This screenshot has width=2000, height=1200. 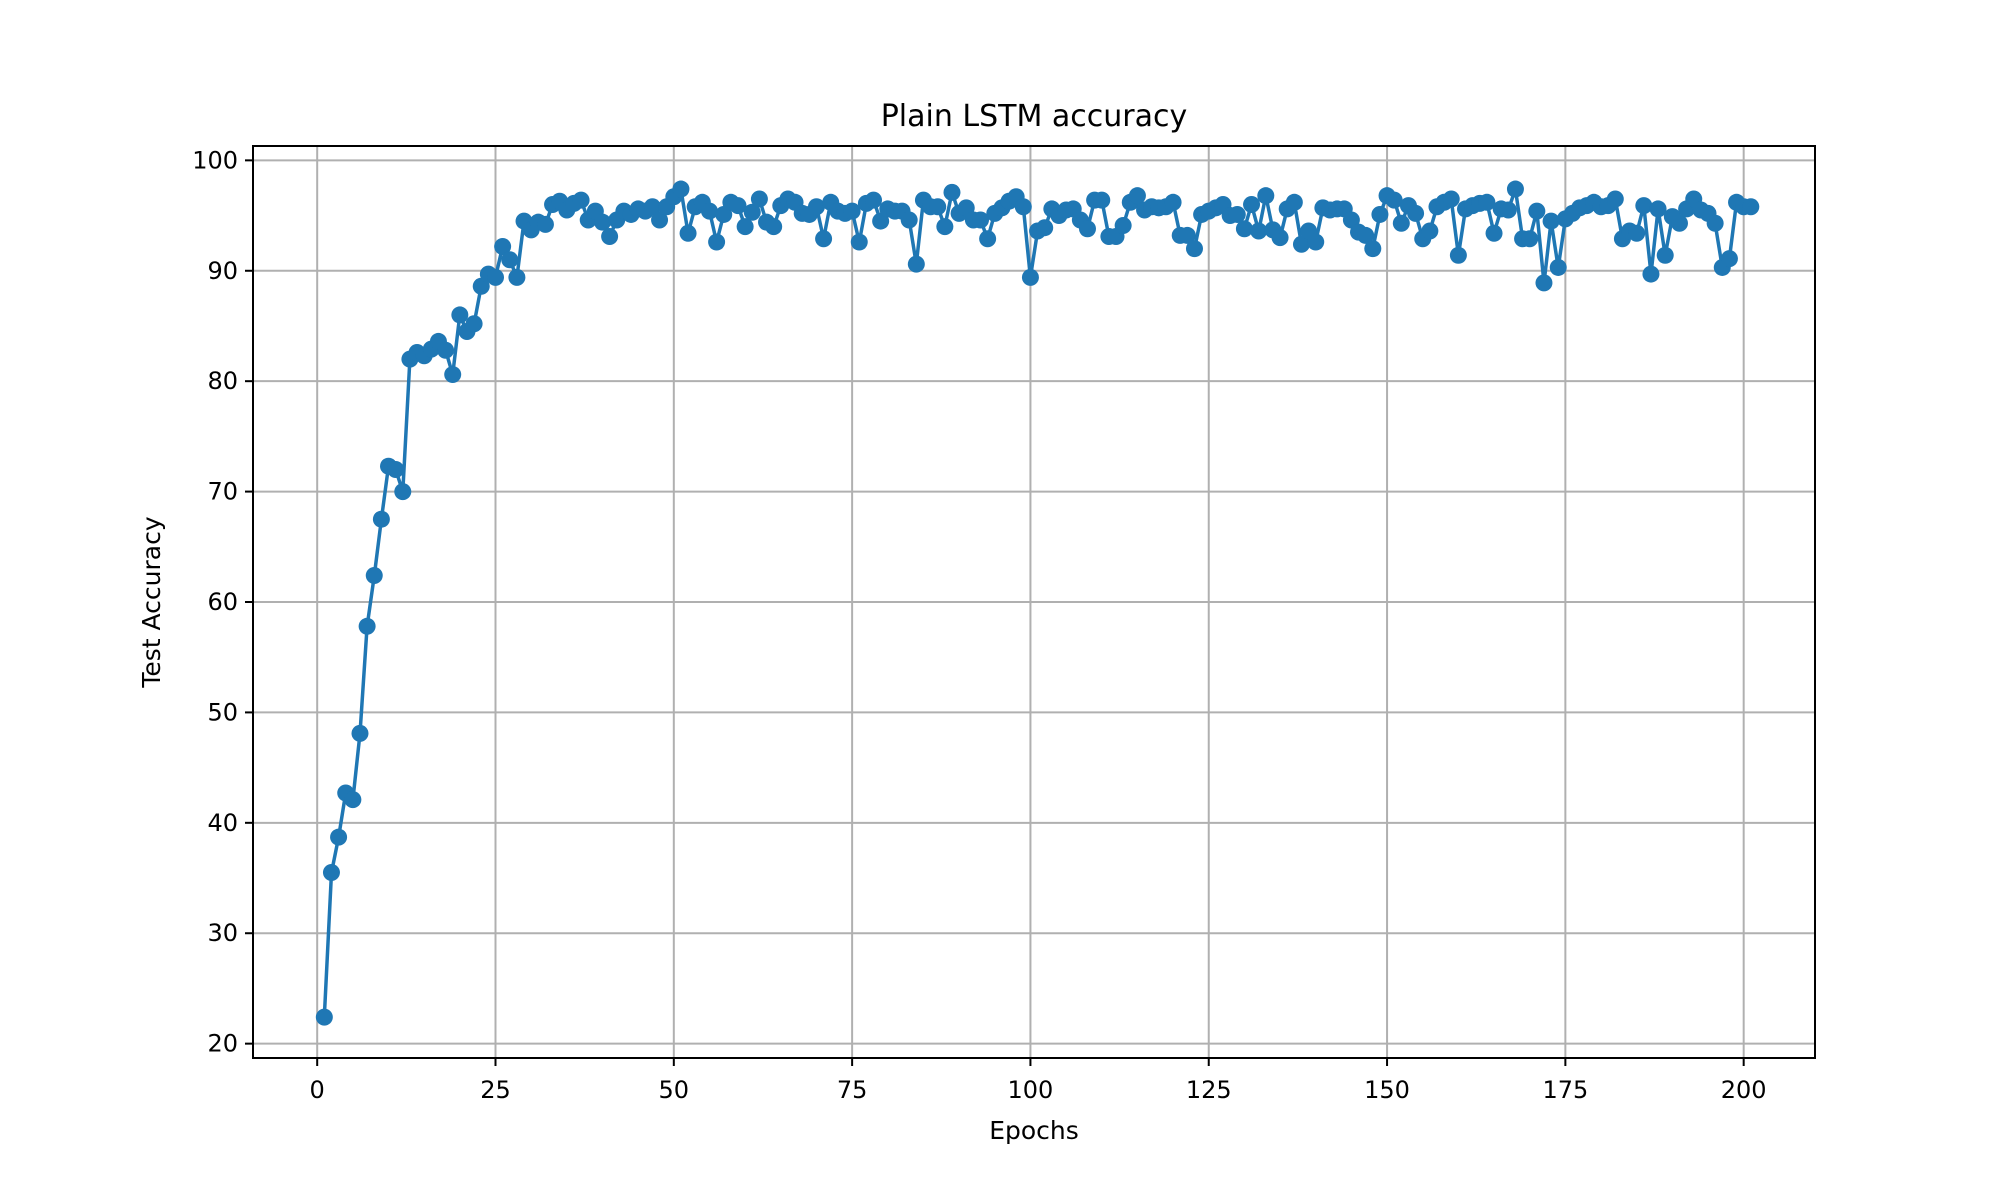 What do you see at coordinates (1209, 1090) in the screenshot?
I see `x-tick-label: 125` at bounding box center [1209, 1090].